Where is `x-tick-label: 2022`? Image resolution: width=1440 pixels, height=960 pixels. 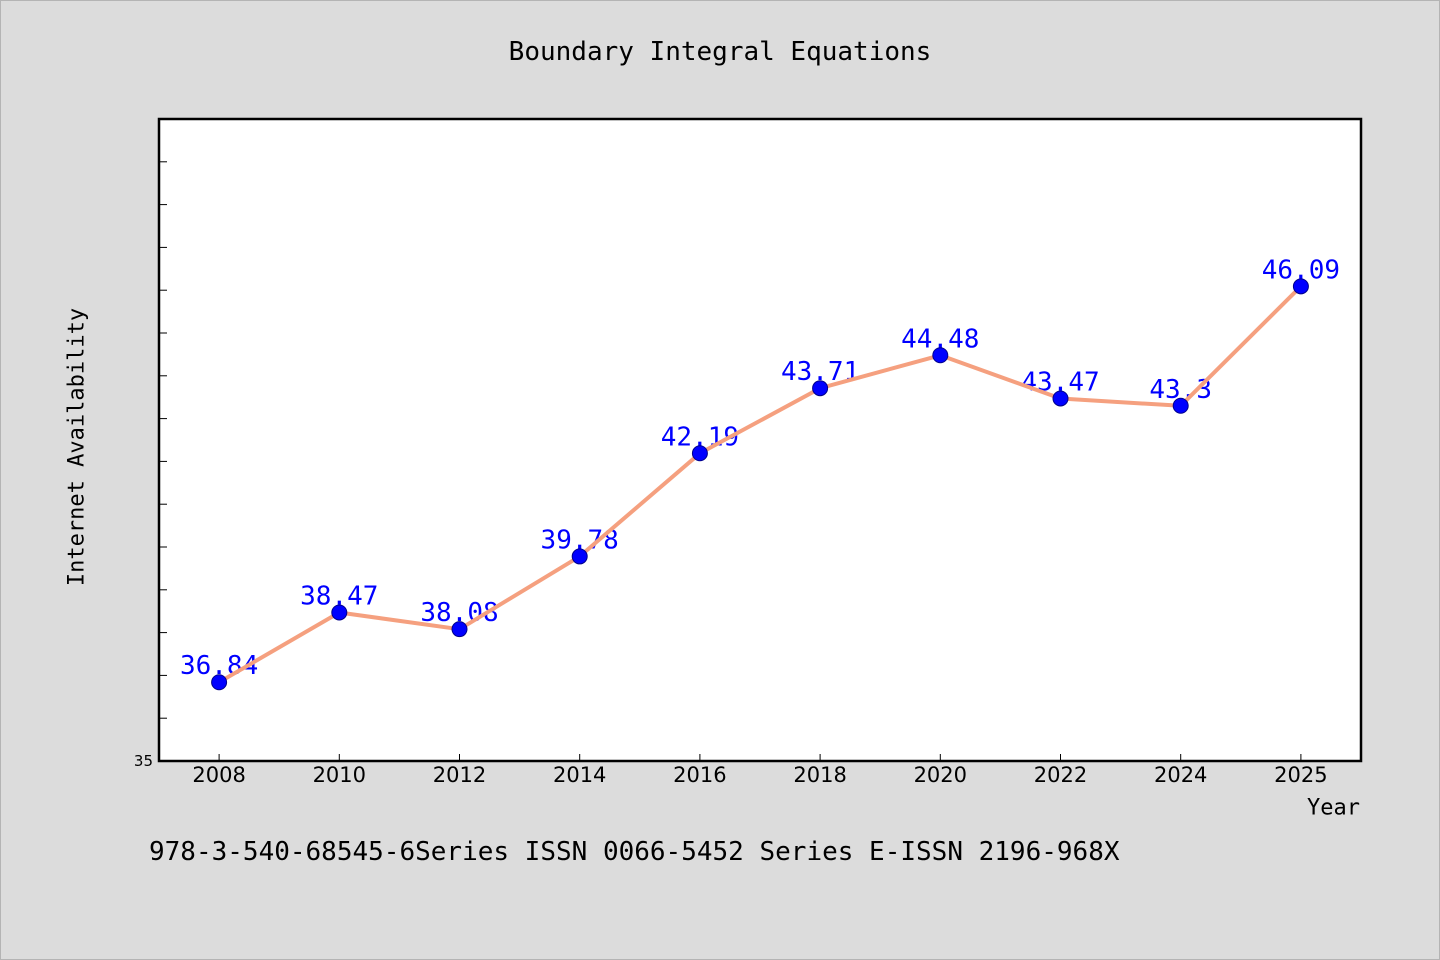 x-tick-label: 2022 is located at coordinates (1060, 775).